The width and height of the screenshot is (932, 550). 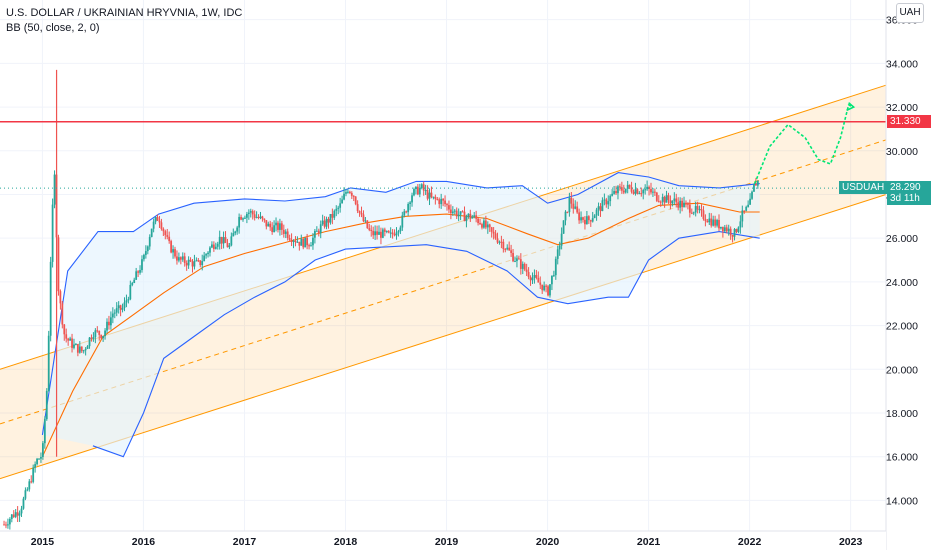 I want to click on y-tick-label: 26.000, so click(x=902, y=239).